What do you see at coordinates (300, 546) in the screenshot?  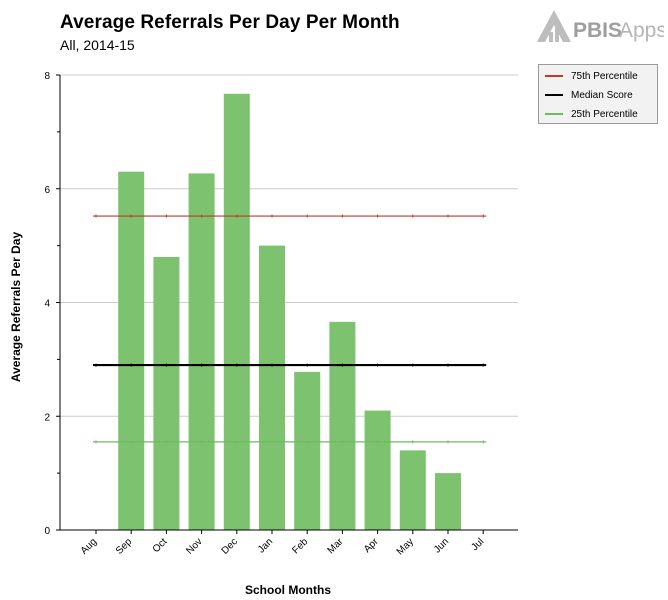 I see `x-tick-label-feb: Feb` at bounding box center [300, 546].